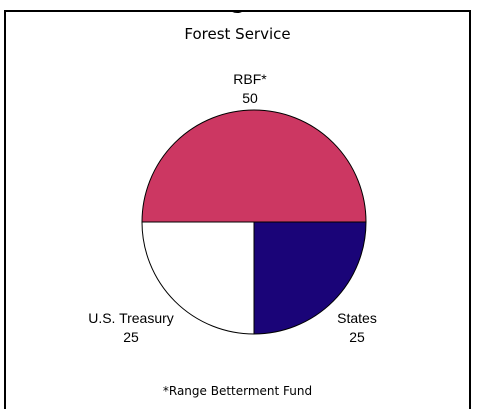  What do you see at coordinates (357, 318) in the screenshot?
I see `slice-label-states: States` at bounding box center [357, 318].